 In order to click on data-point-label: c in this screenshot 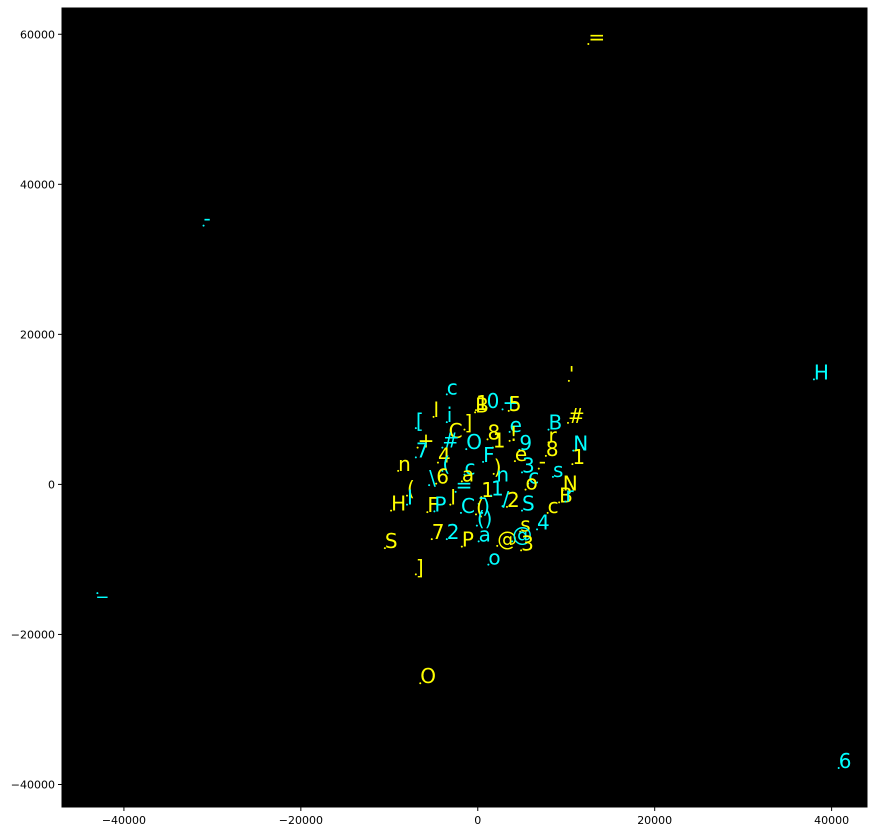, I will do `click(470, 468)`.